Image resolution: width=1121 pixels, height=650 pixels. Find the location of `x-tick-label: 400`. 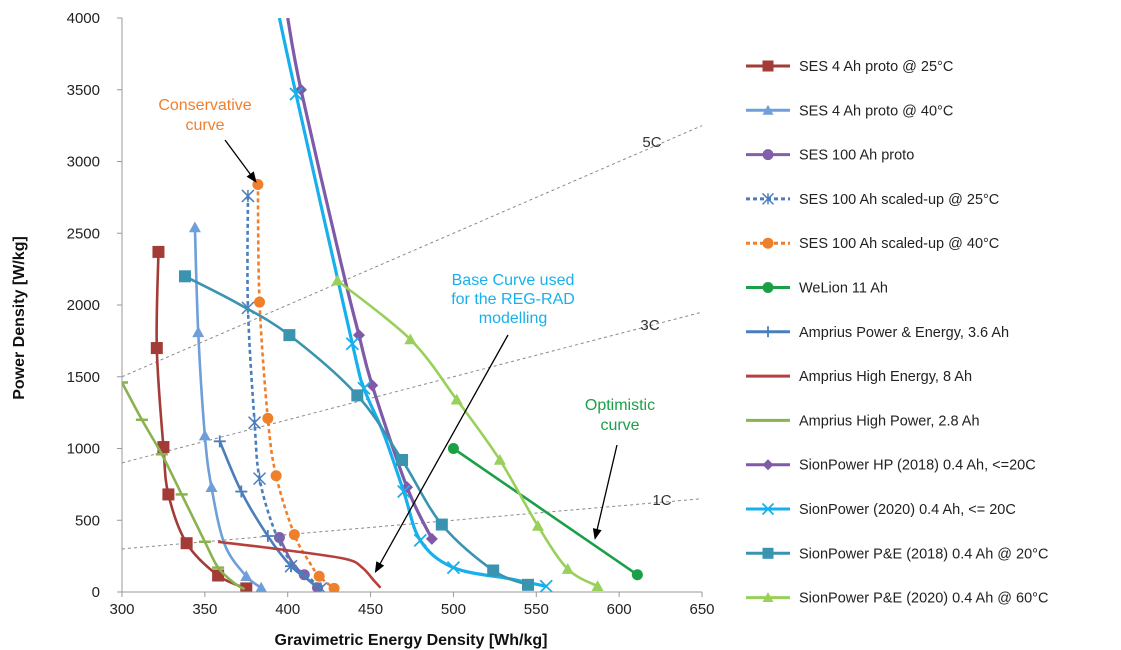

x-tick-label: 400 is located at coordinates (287, 609).